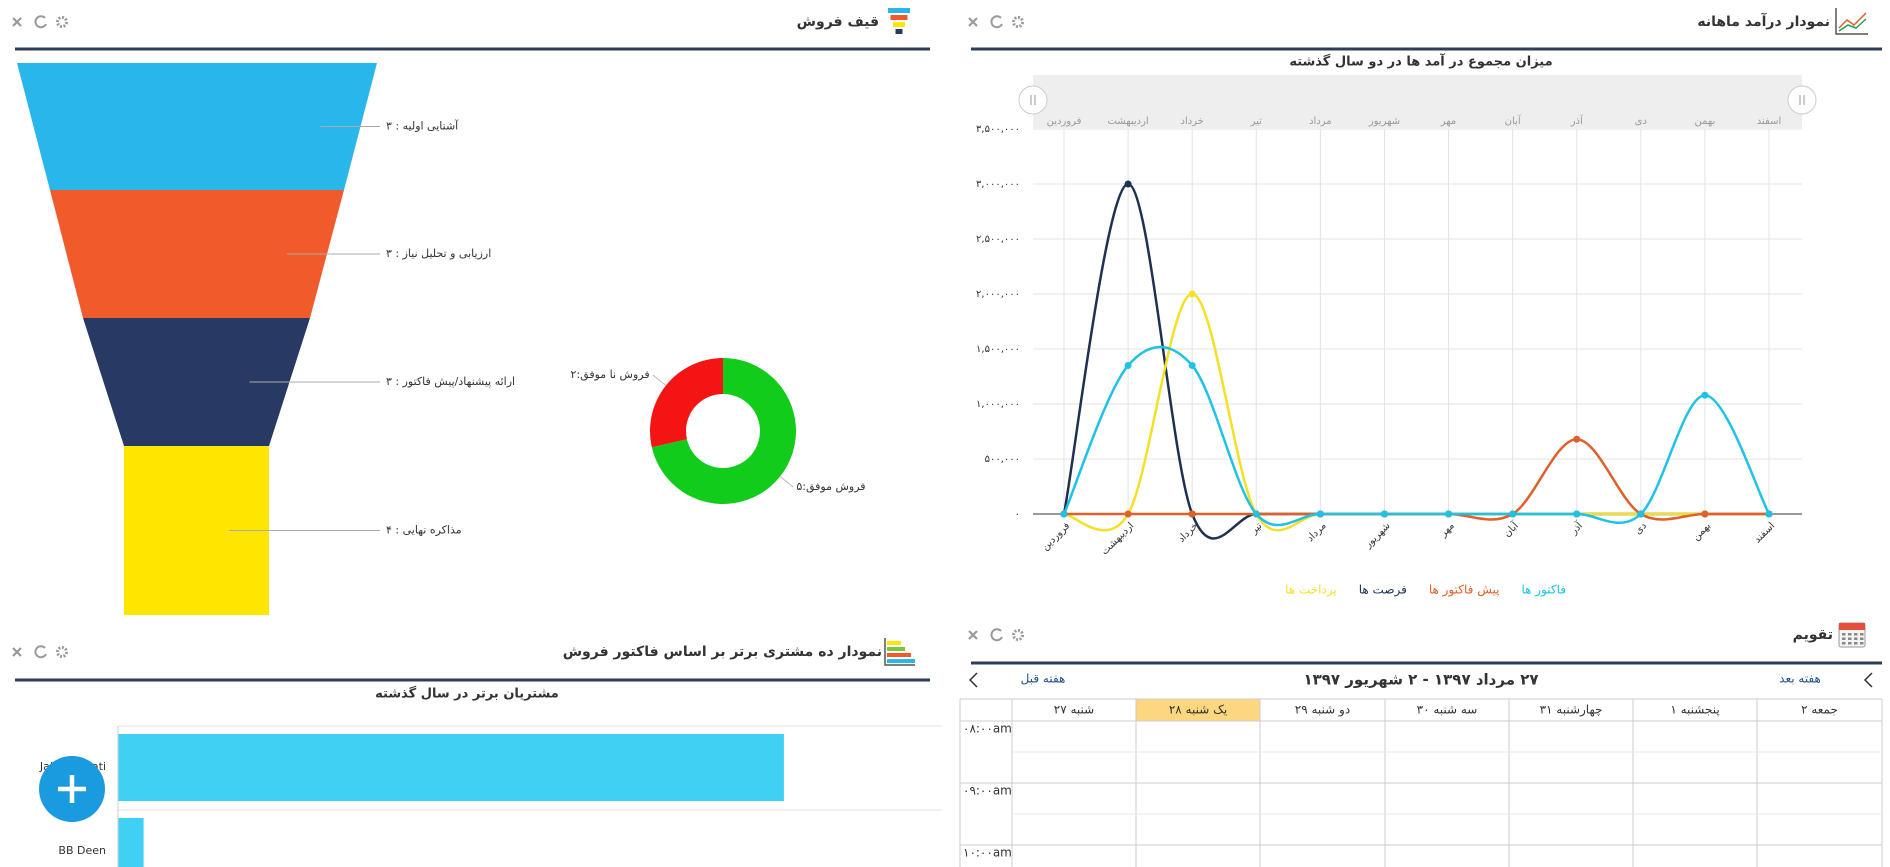 The width and height of the screenshot is (1890, 867). What do you see at coordinates (1322, 710) in the screenshot?
I see `day-header: دو شنبه ۲۹` at bounding box center [1322, 710].